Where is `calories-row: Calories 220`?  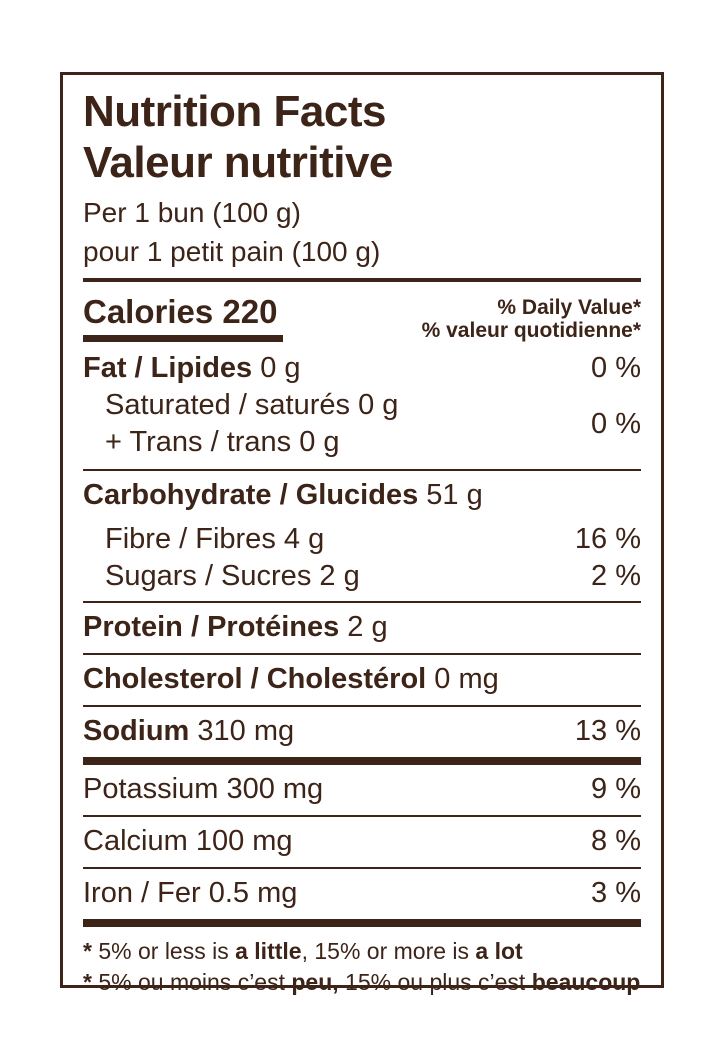 calories-row: Calories 220 is located at coordinates (183, 317).